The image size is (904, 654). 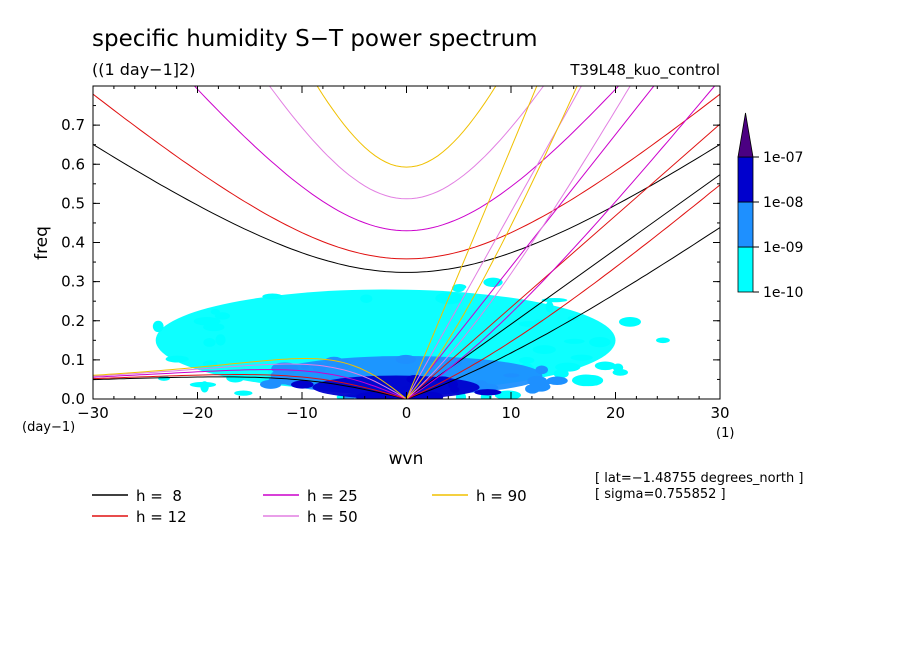 I want to click on x-tick-label: −10, so click(x=302, y=413).